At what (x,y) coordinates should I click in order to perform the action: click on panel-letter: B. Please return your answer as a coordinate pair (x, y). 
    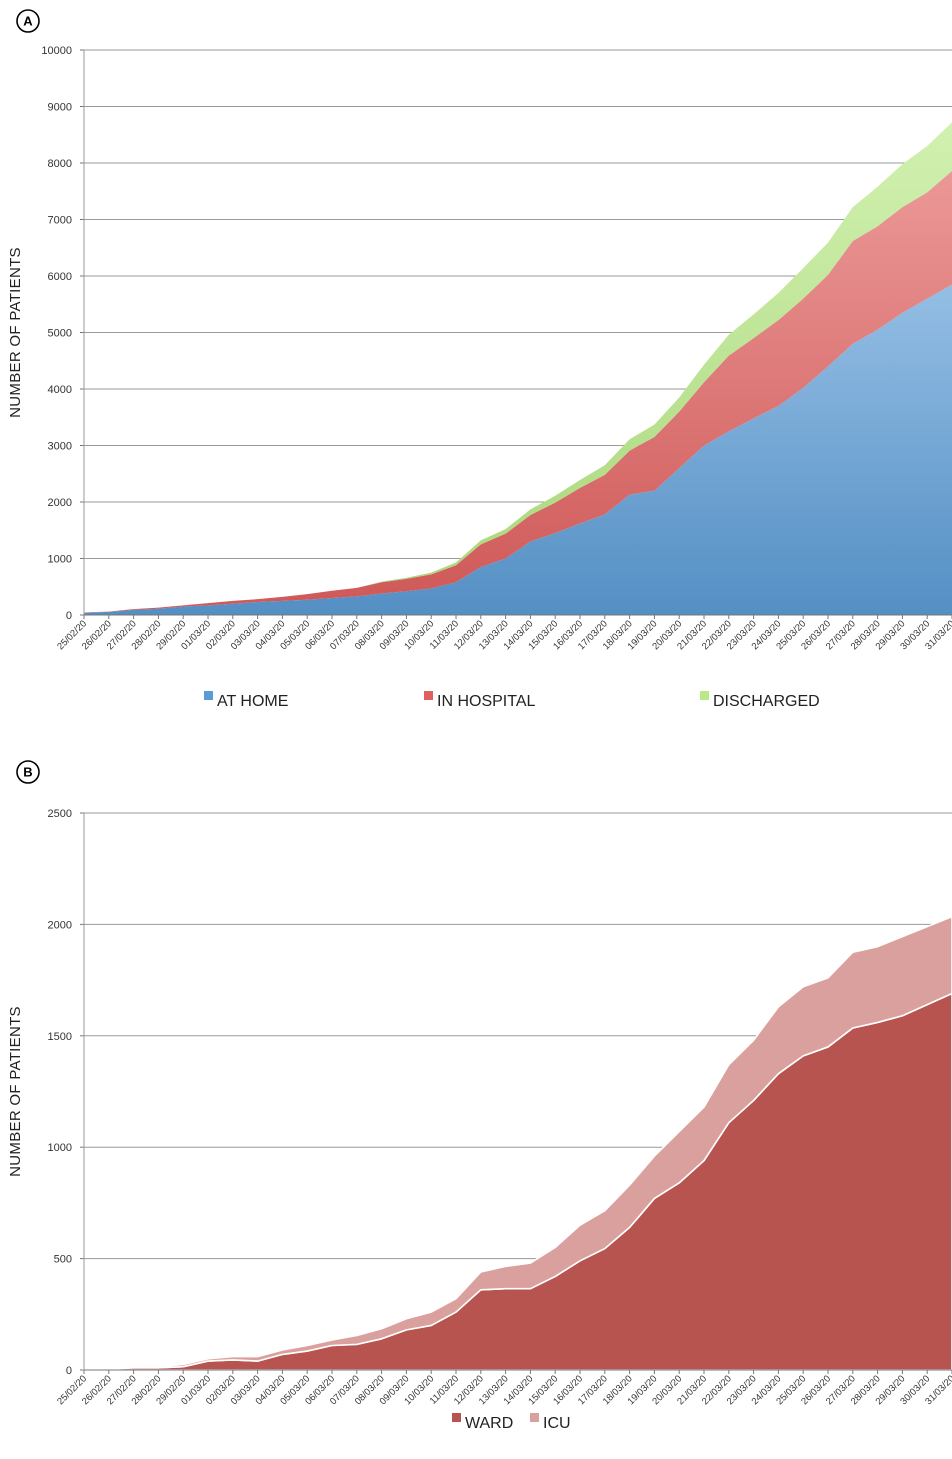
    Looking at the image, I should click on (27, 772).